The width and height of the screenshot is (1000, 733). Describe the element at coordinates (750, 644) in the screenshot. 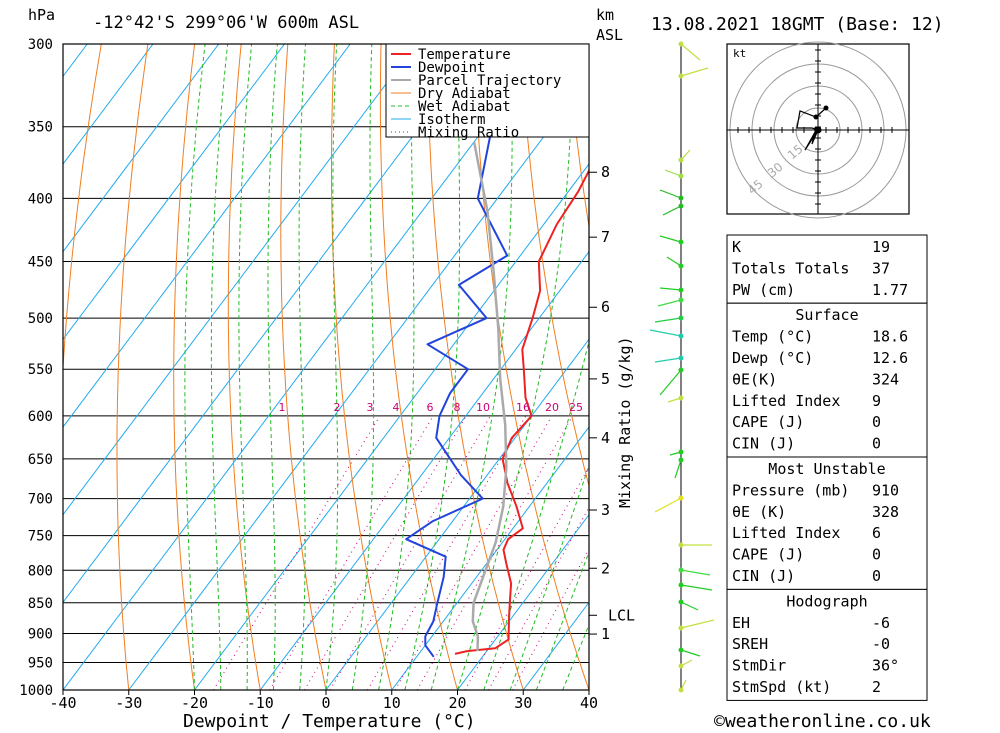

I see `index-label: SREH` at that location.